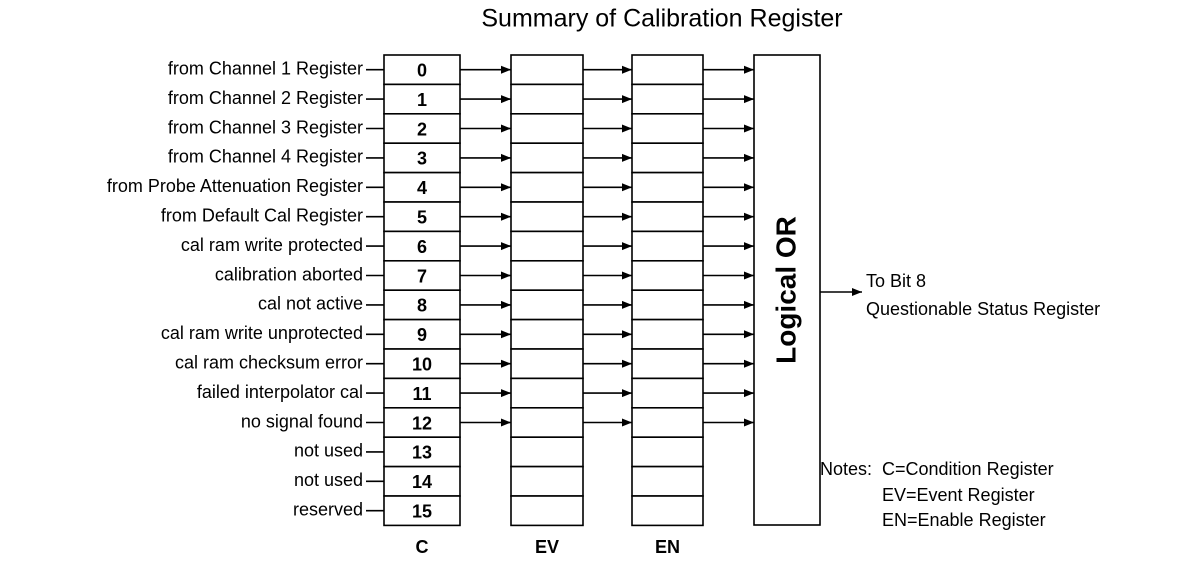  Describe the element at coordinates (265, 68) in the screenshot. I see `input-label: from Channel 1 Register` at that location.